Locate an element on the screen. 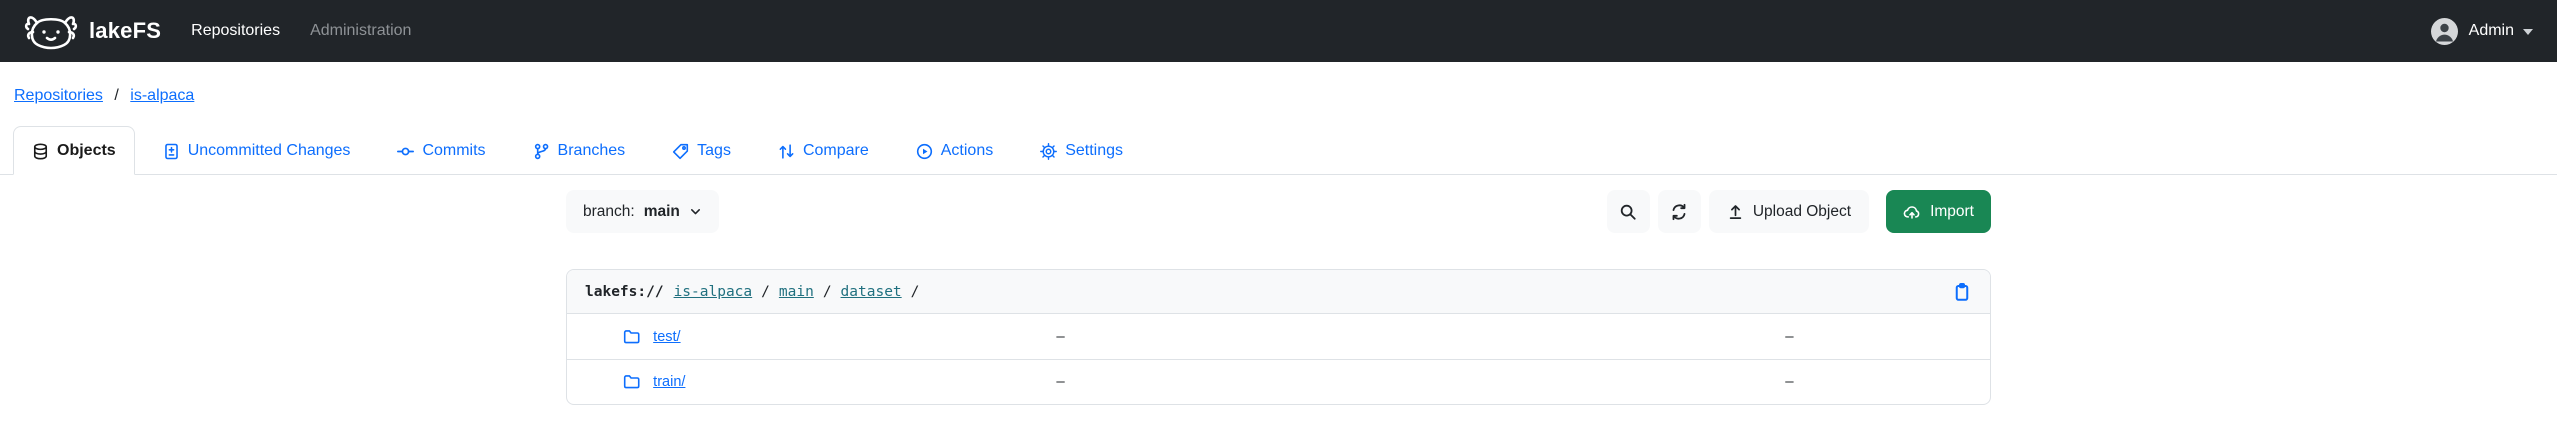  axolotl-logo-icon is located at coordinates (51, 31).